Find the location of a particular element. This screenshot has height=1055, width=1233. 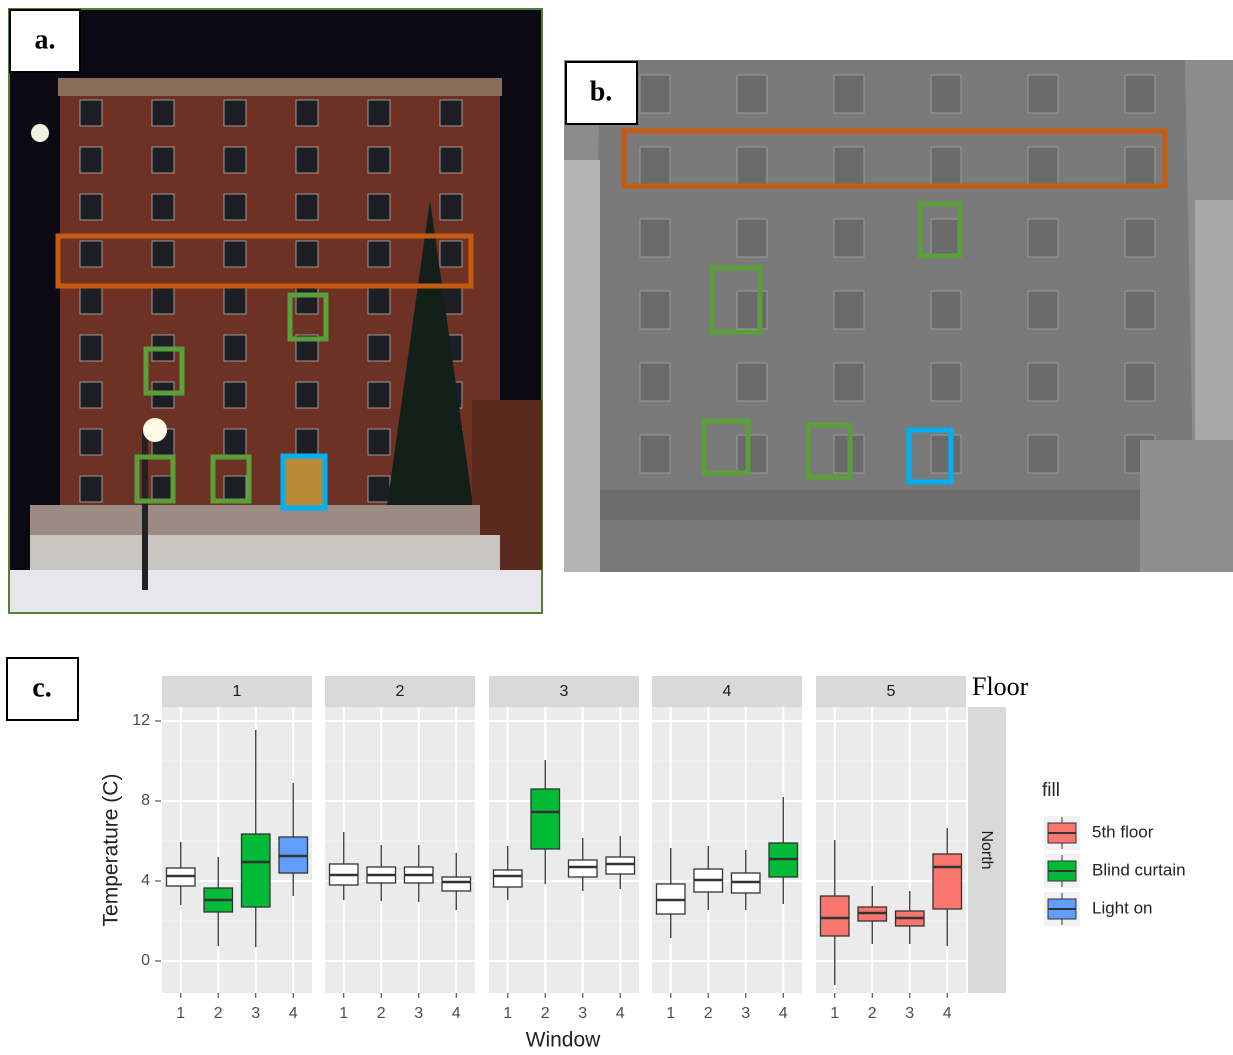

facet-title: Floor is located at coordinates (1000, 686).